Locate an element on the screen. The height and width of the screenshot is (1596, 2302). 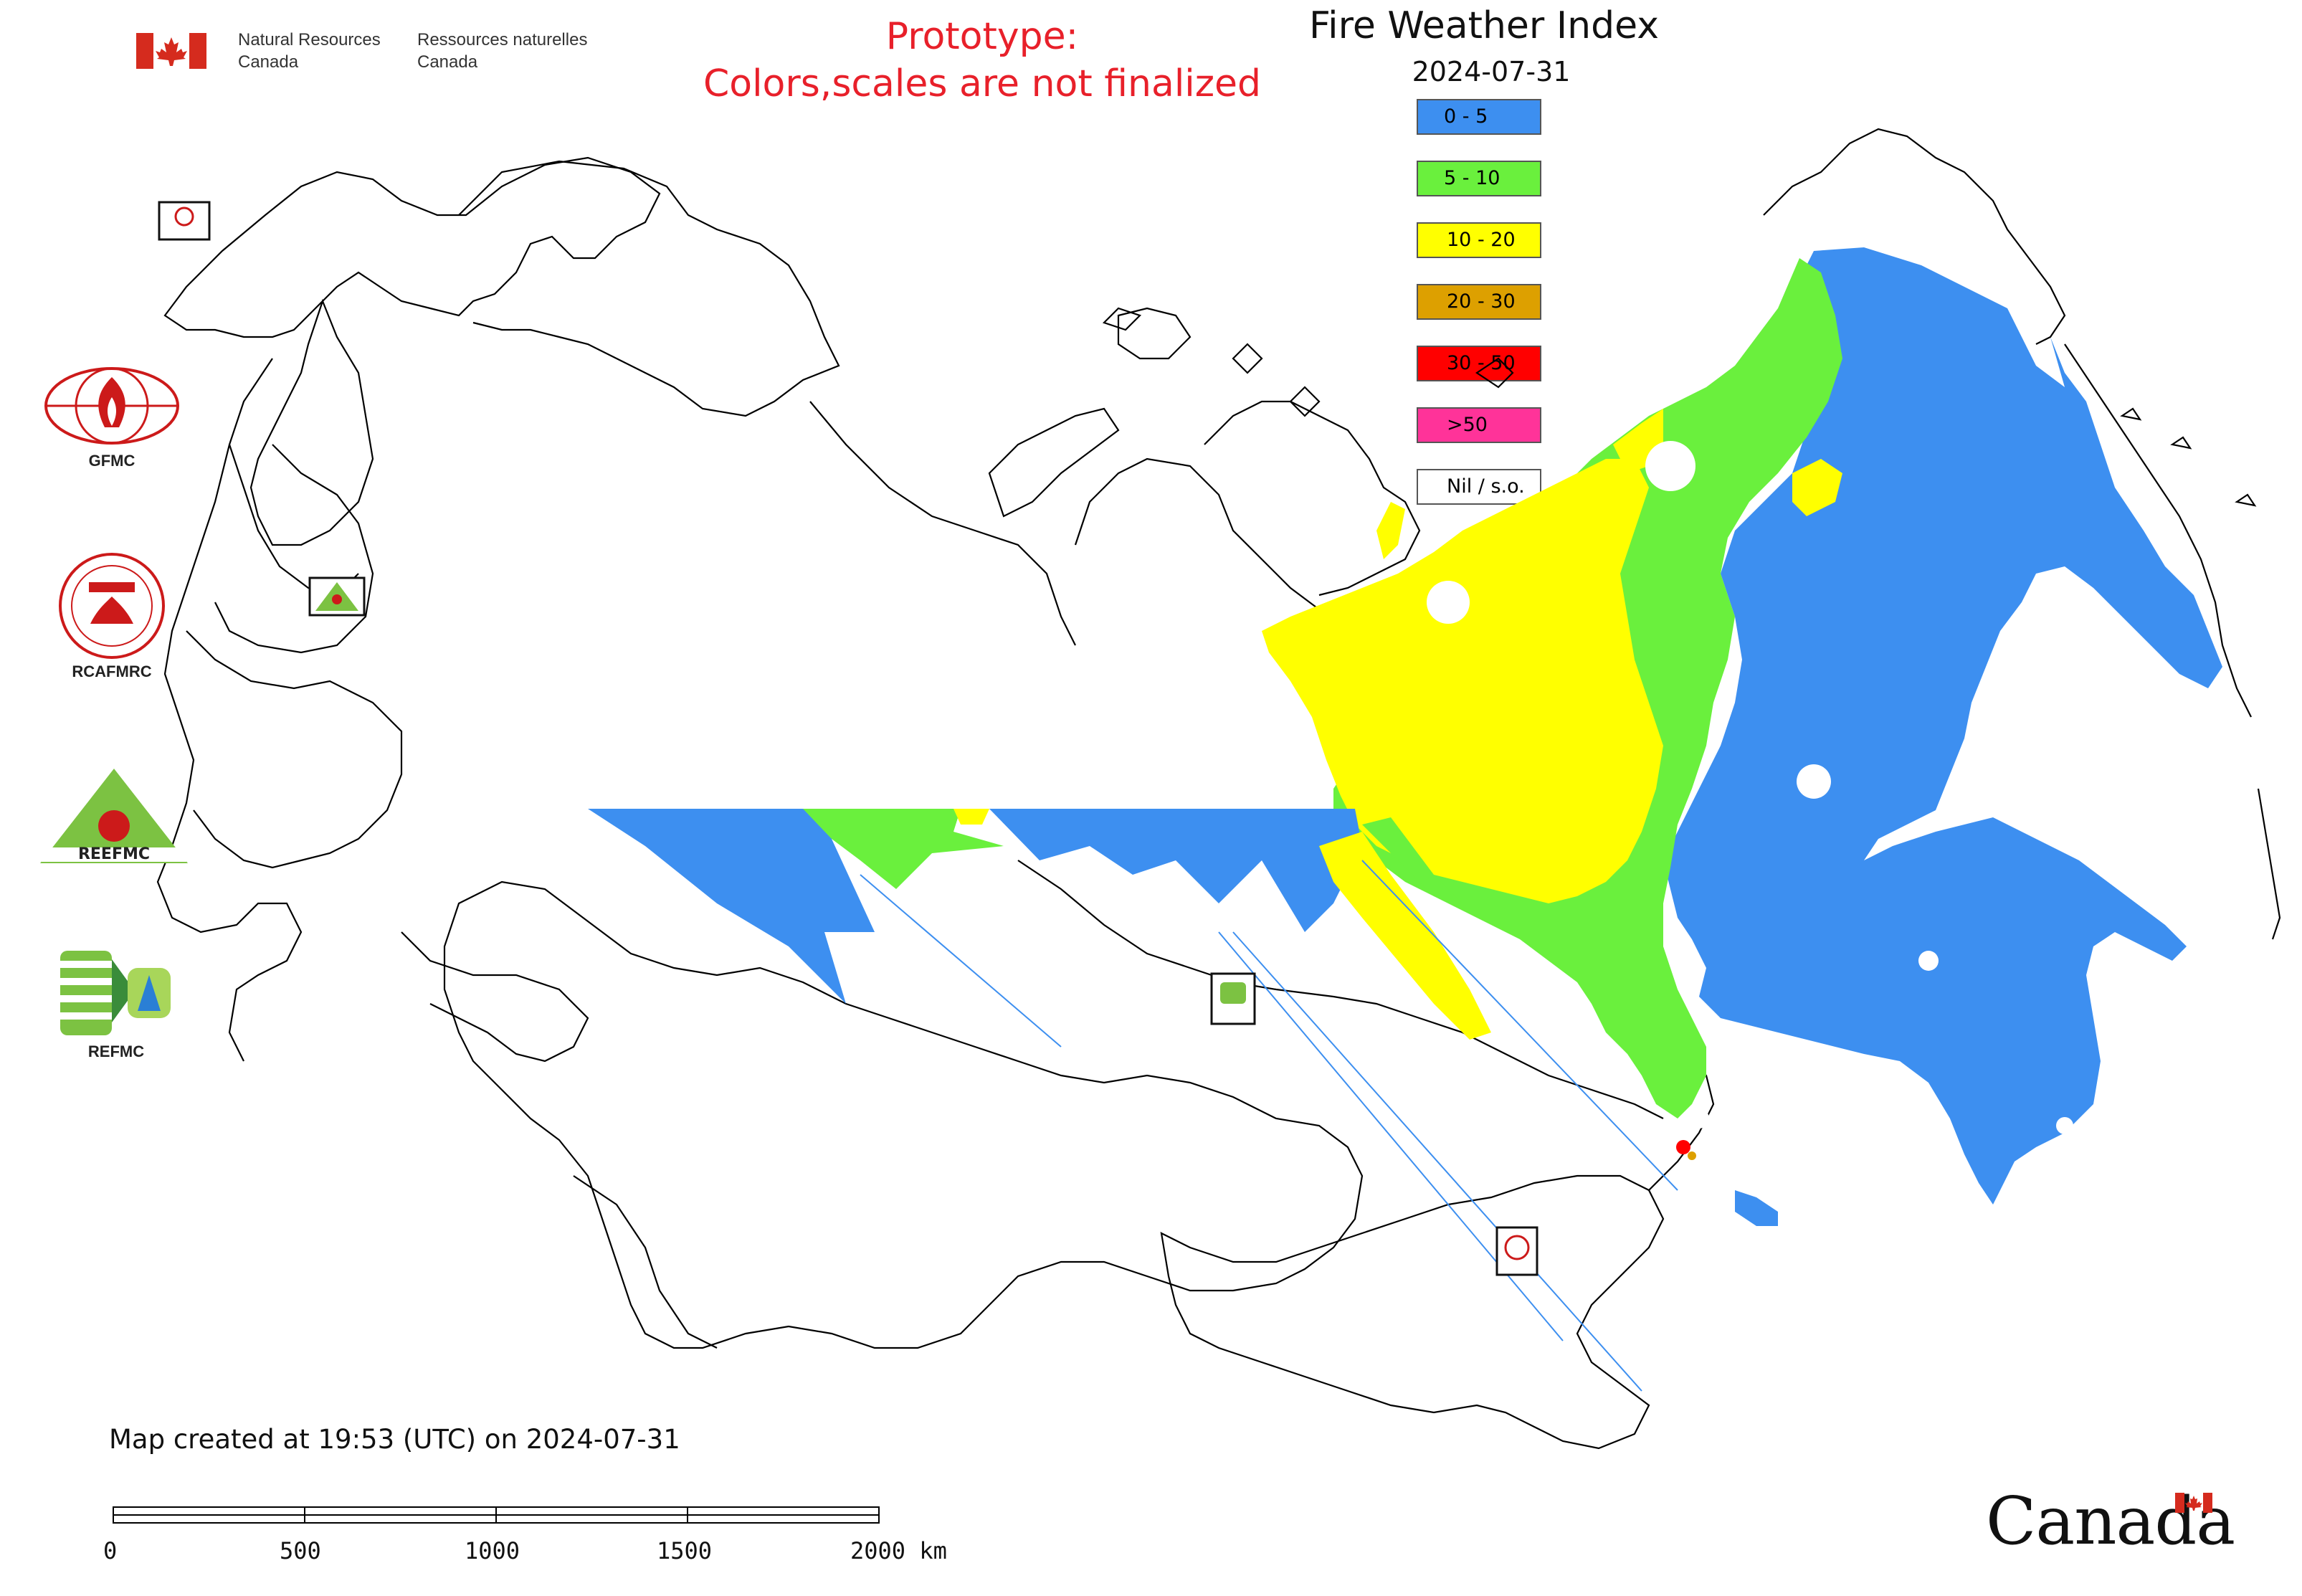
prototype-line-1: Prototype: is located at coordinates (982, 36).